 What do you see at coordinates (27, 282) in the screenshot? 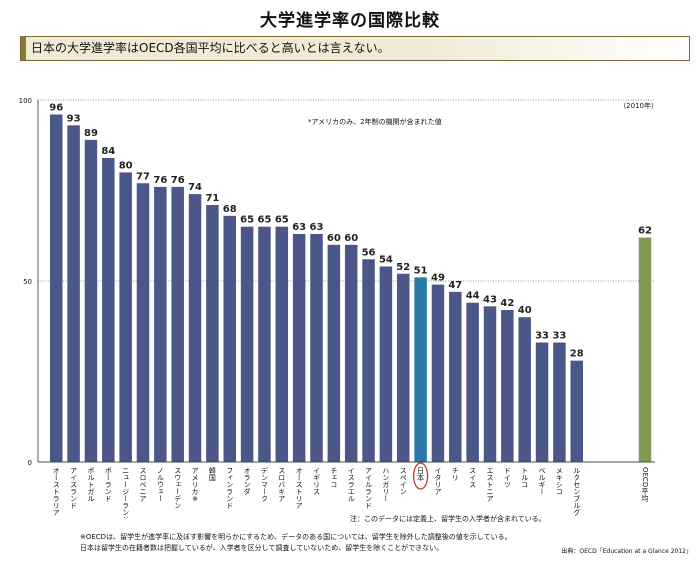
I see `y-tick-label: 50` at bounding box center [27, 282].